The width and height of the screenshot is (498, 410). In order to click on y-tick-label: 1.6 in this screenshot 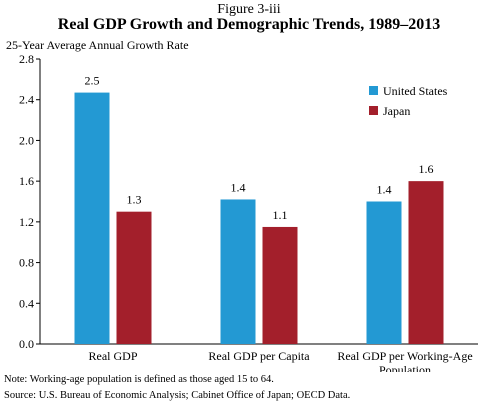, I will do `click(26, 181)`.